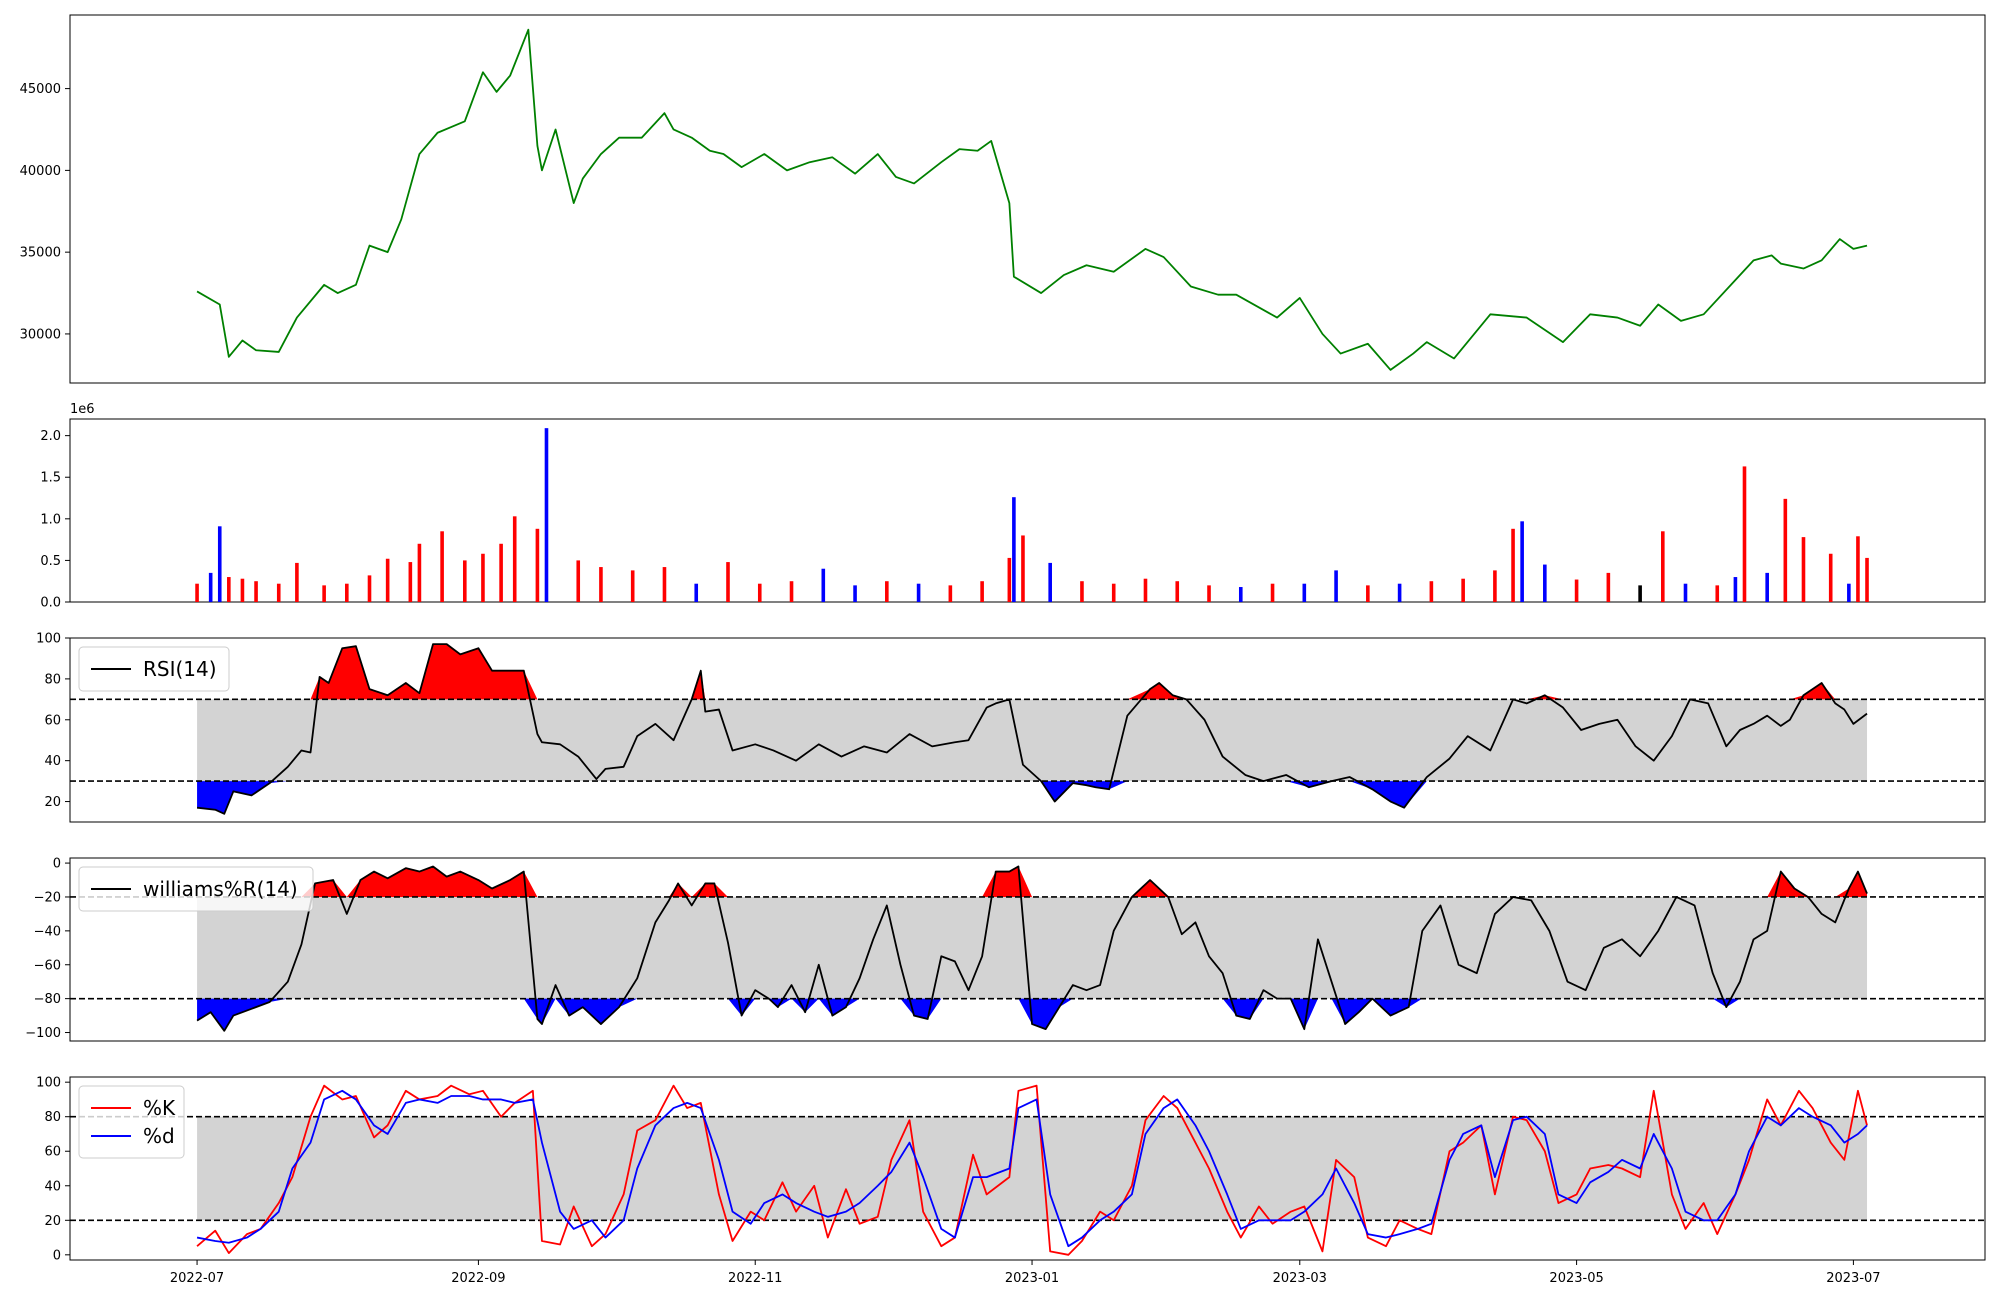 This screenshot has width=2000, height=1300. I want to click on rsi-panel: 20 40 60 80 100 RSI(14), so click(1011, 727).